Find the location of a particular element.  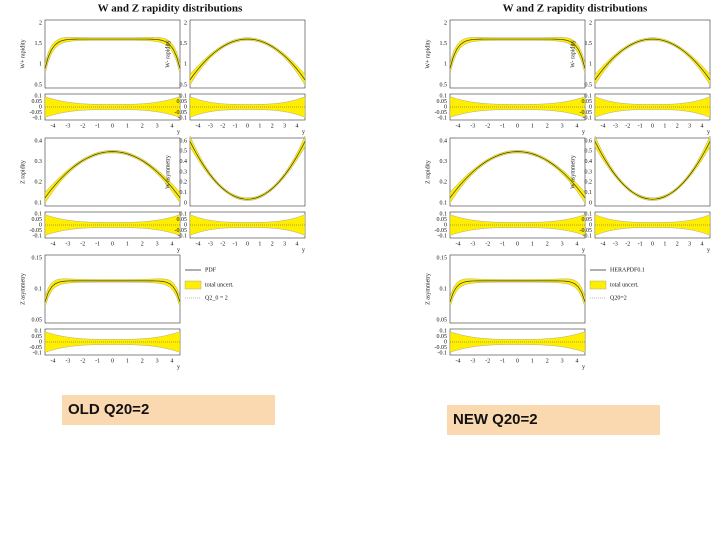

y-tick-label: 0.15 is located at coordinates (37, 258).